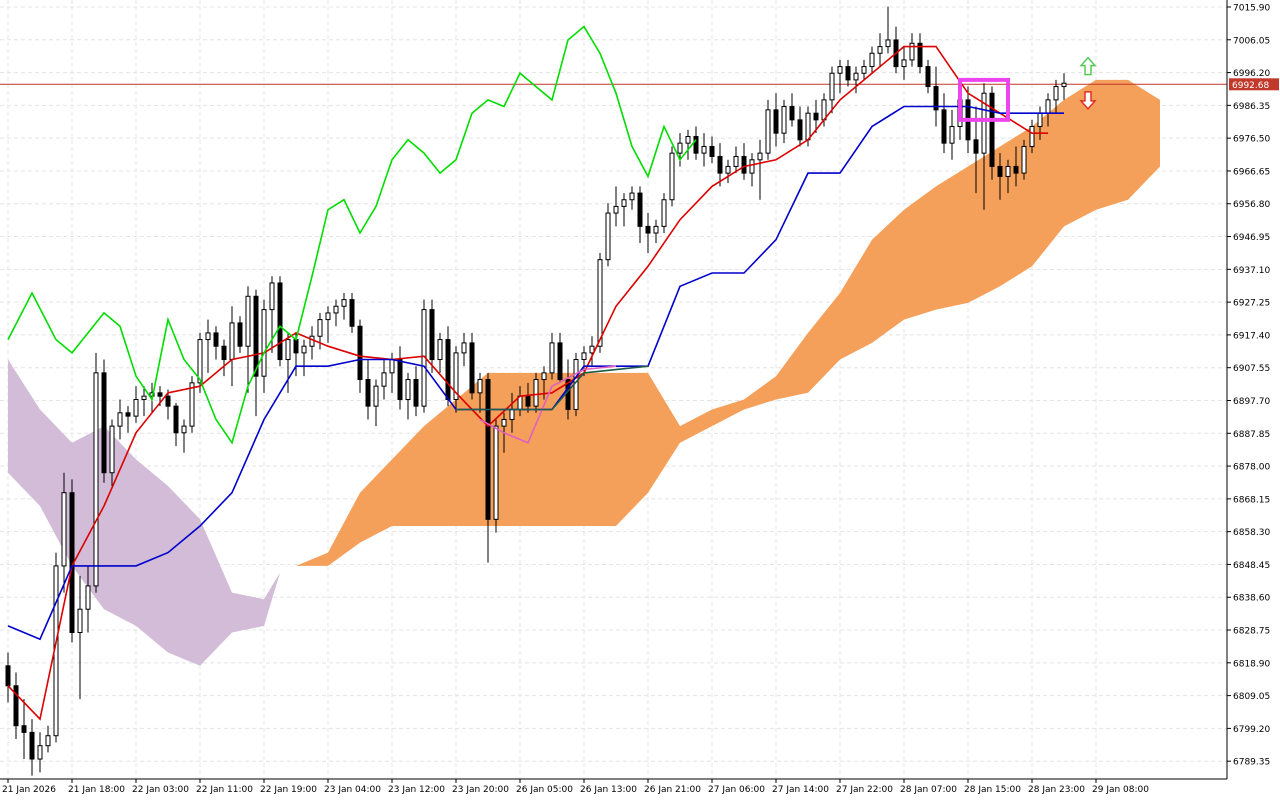 This screenshot has height=804, width=1280. What do you see at coordinates (544, 790) in the screenshot?
I see `x-tick-label: 26 Jan 05:00` at bounding box center [544, 790].